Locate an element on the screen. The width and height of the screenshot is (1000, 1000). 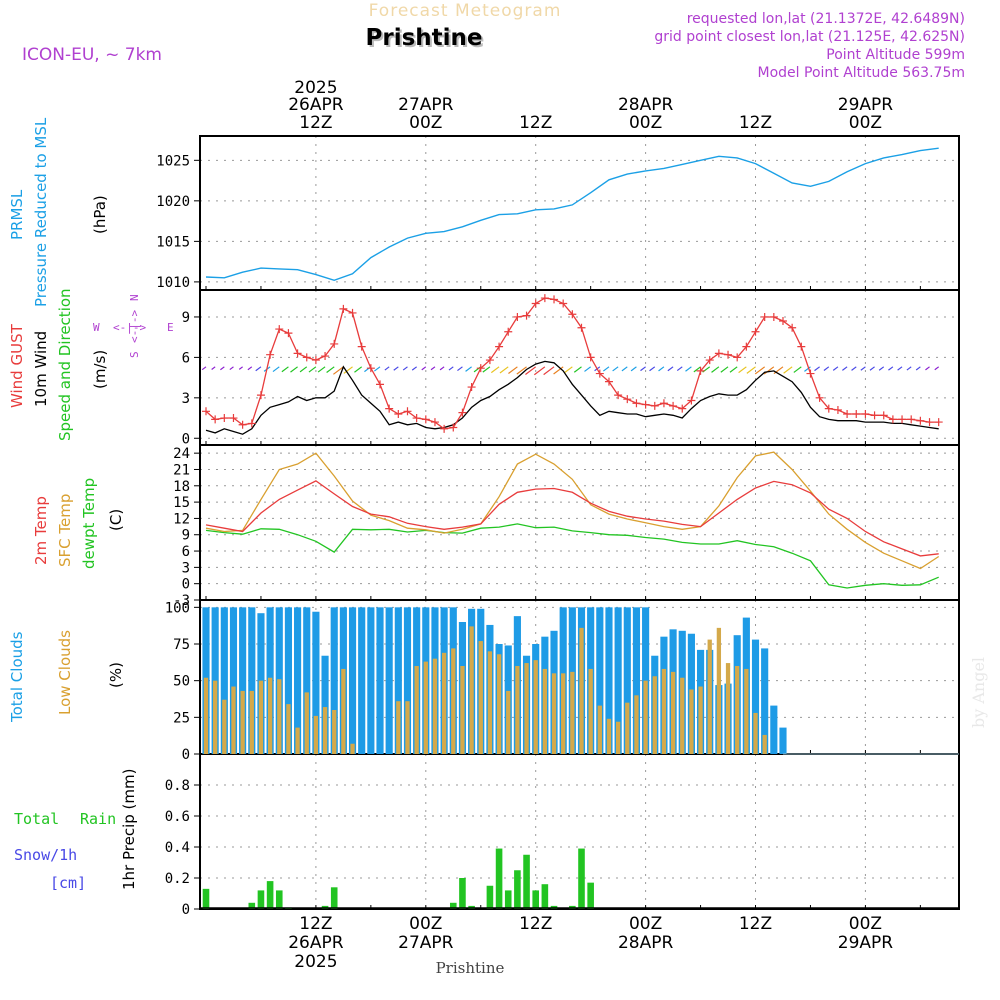
model-label: ICON-EU, ~ 7km is located at coordinates (92, 55).